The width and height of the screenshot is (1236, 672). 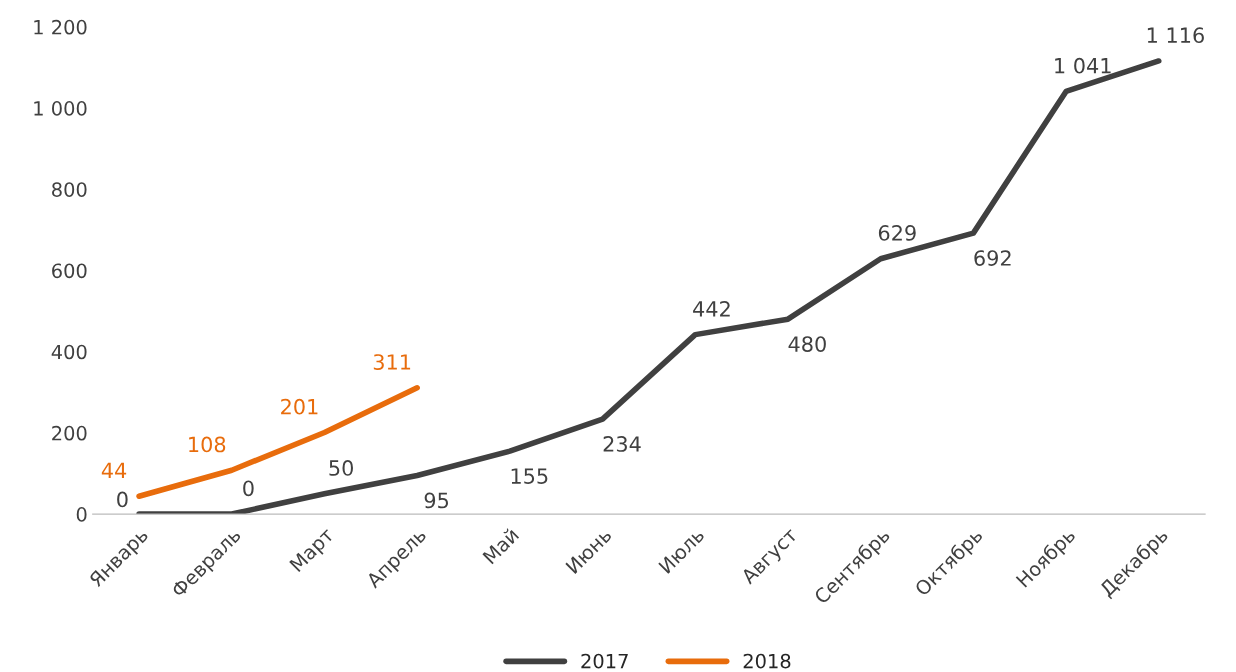 I want to click on data-label: 95, so click(x=436, y=500).